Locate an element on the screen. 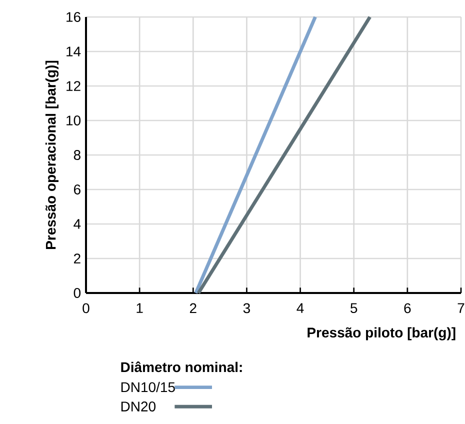 This screenshot has width=465, height=424. y-tick-label: 4 is located at coordinates (77, 224).